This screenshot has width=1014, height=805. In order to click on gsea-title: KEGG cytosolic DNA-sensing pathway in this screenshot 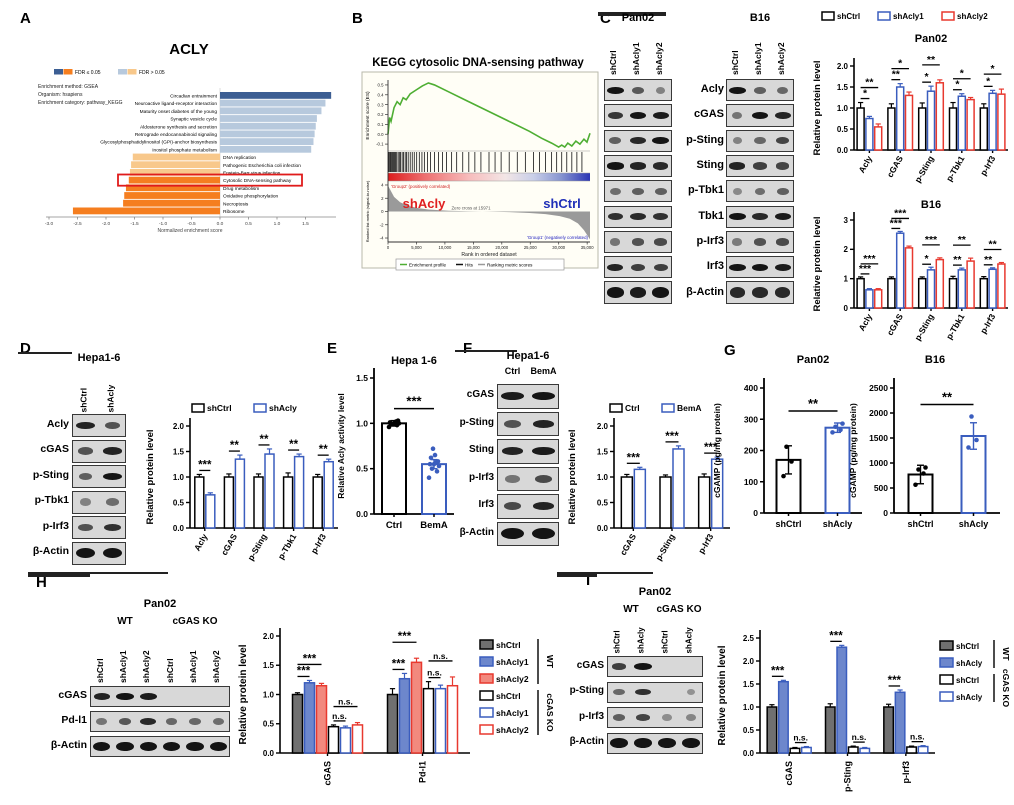, I will do `click(478, 63)`.